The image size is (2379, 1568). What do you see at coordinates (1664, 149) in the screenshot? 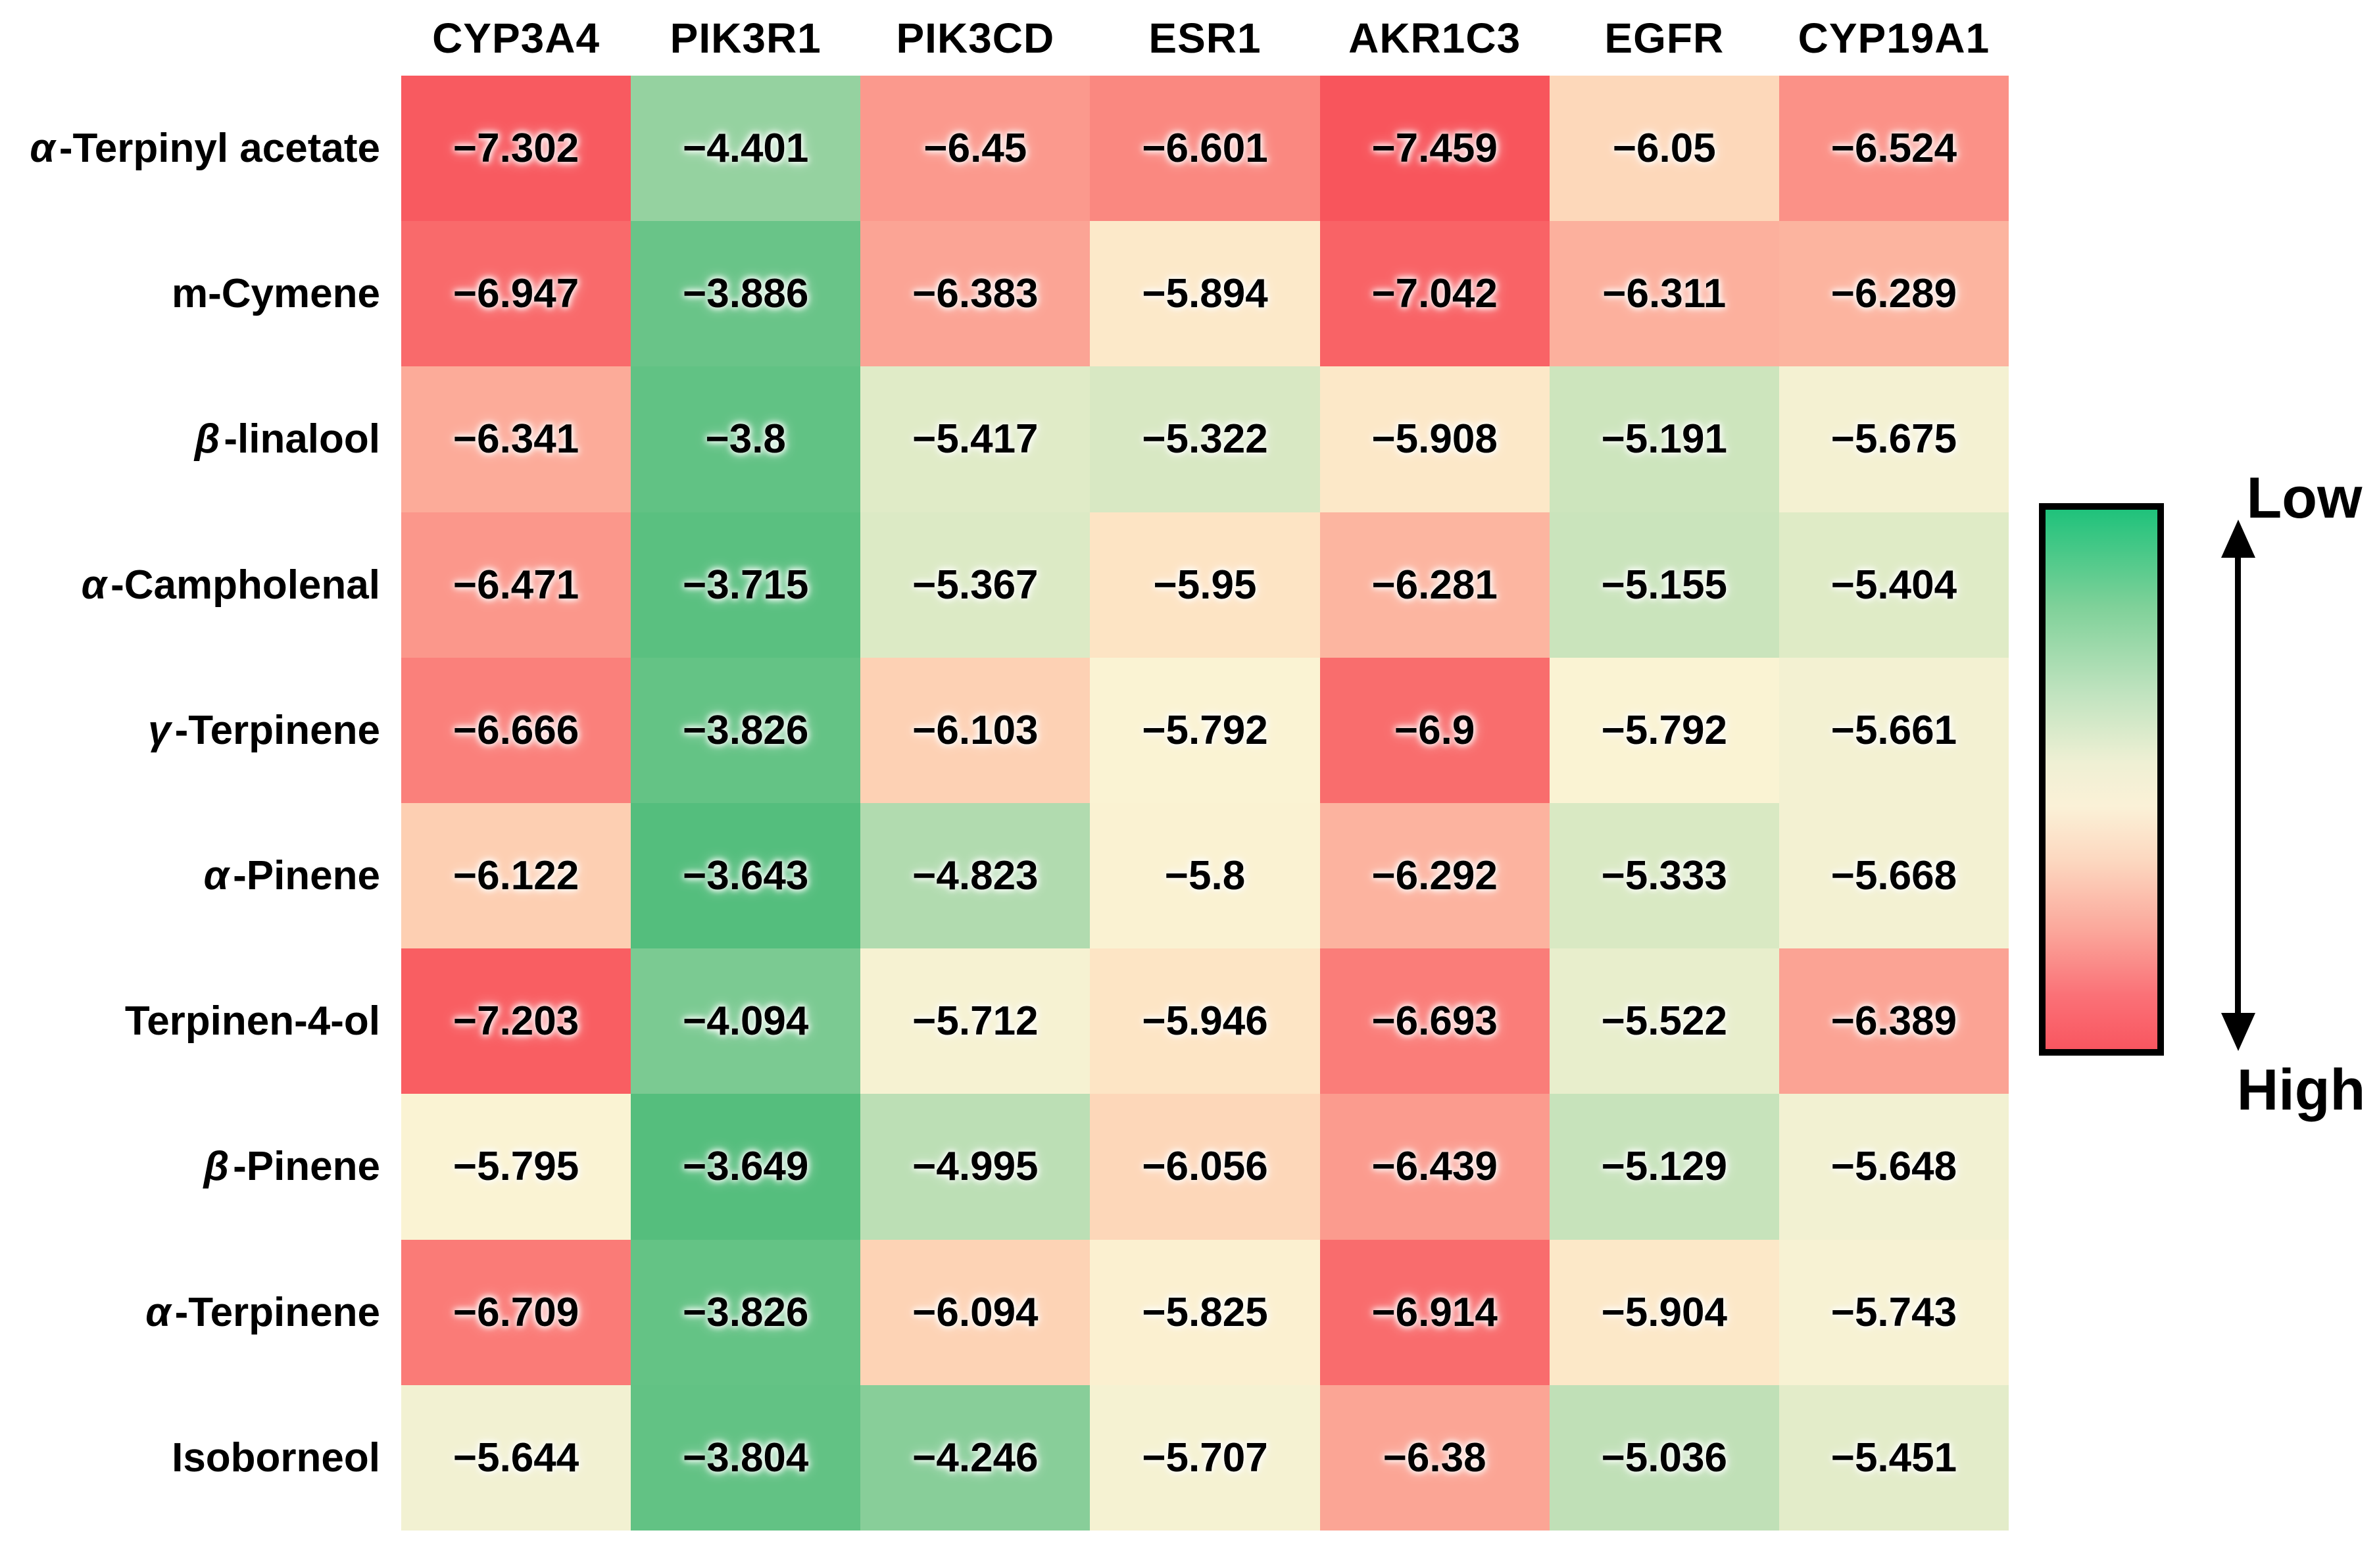
I see `heatmap-cell: −6.05` at bounding box center [1664, 149].